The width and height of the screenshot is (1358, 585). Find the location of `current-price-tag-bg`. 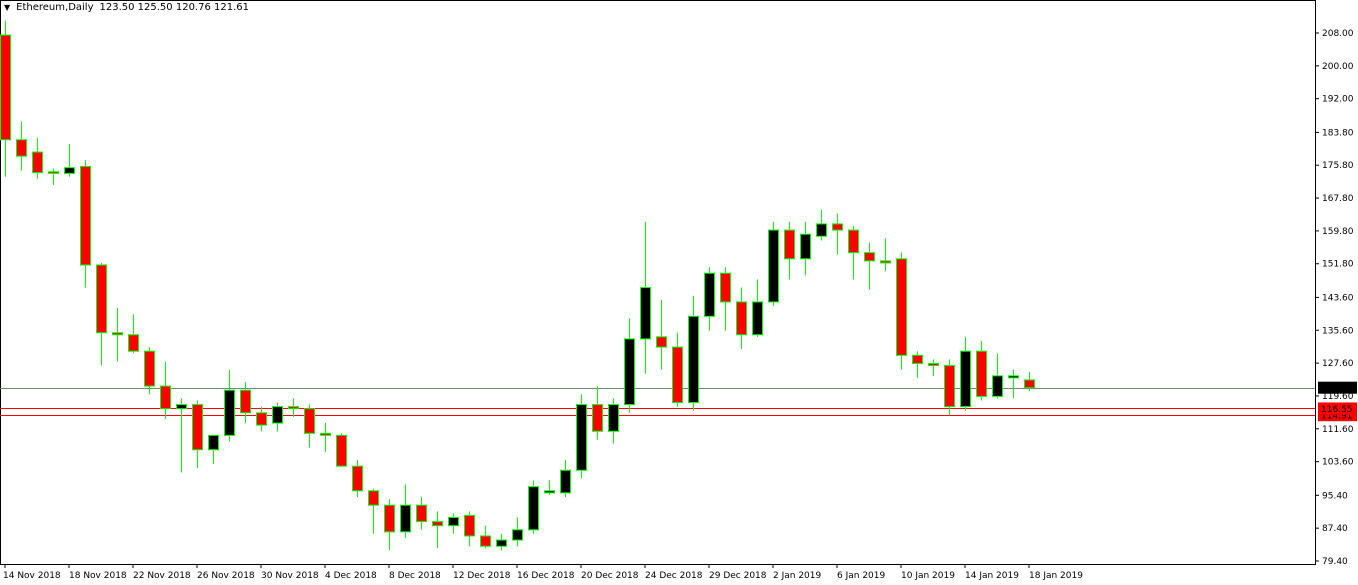

current-price-tag-bg is located at coordinates (1337, 387).